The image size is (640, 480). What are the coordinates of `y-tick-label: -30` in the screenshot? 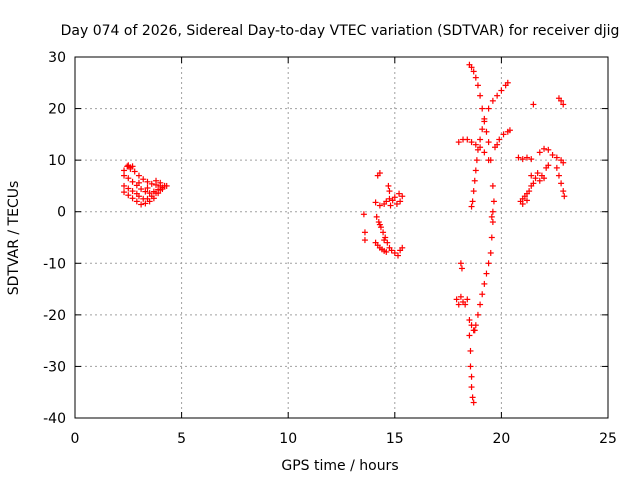 It's located at (54, 367).